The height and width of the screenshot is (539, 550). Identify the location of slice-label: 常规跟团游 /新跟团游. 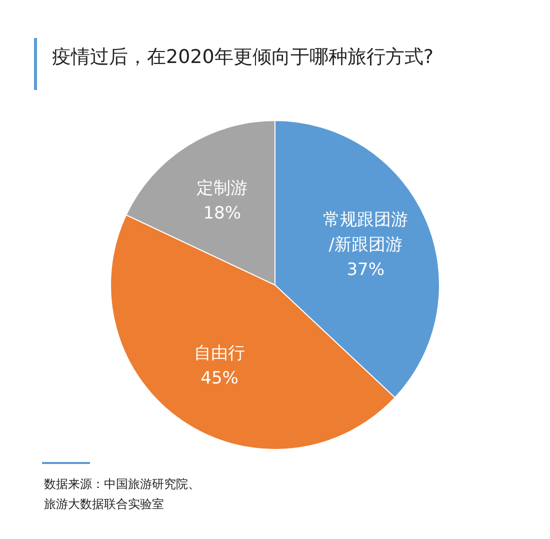
(365, 233).